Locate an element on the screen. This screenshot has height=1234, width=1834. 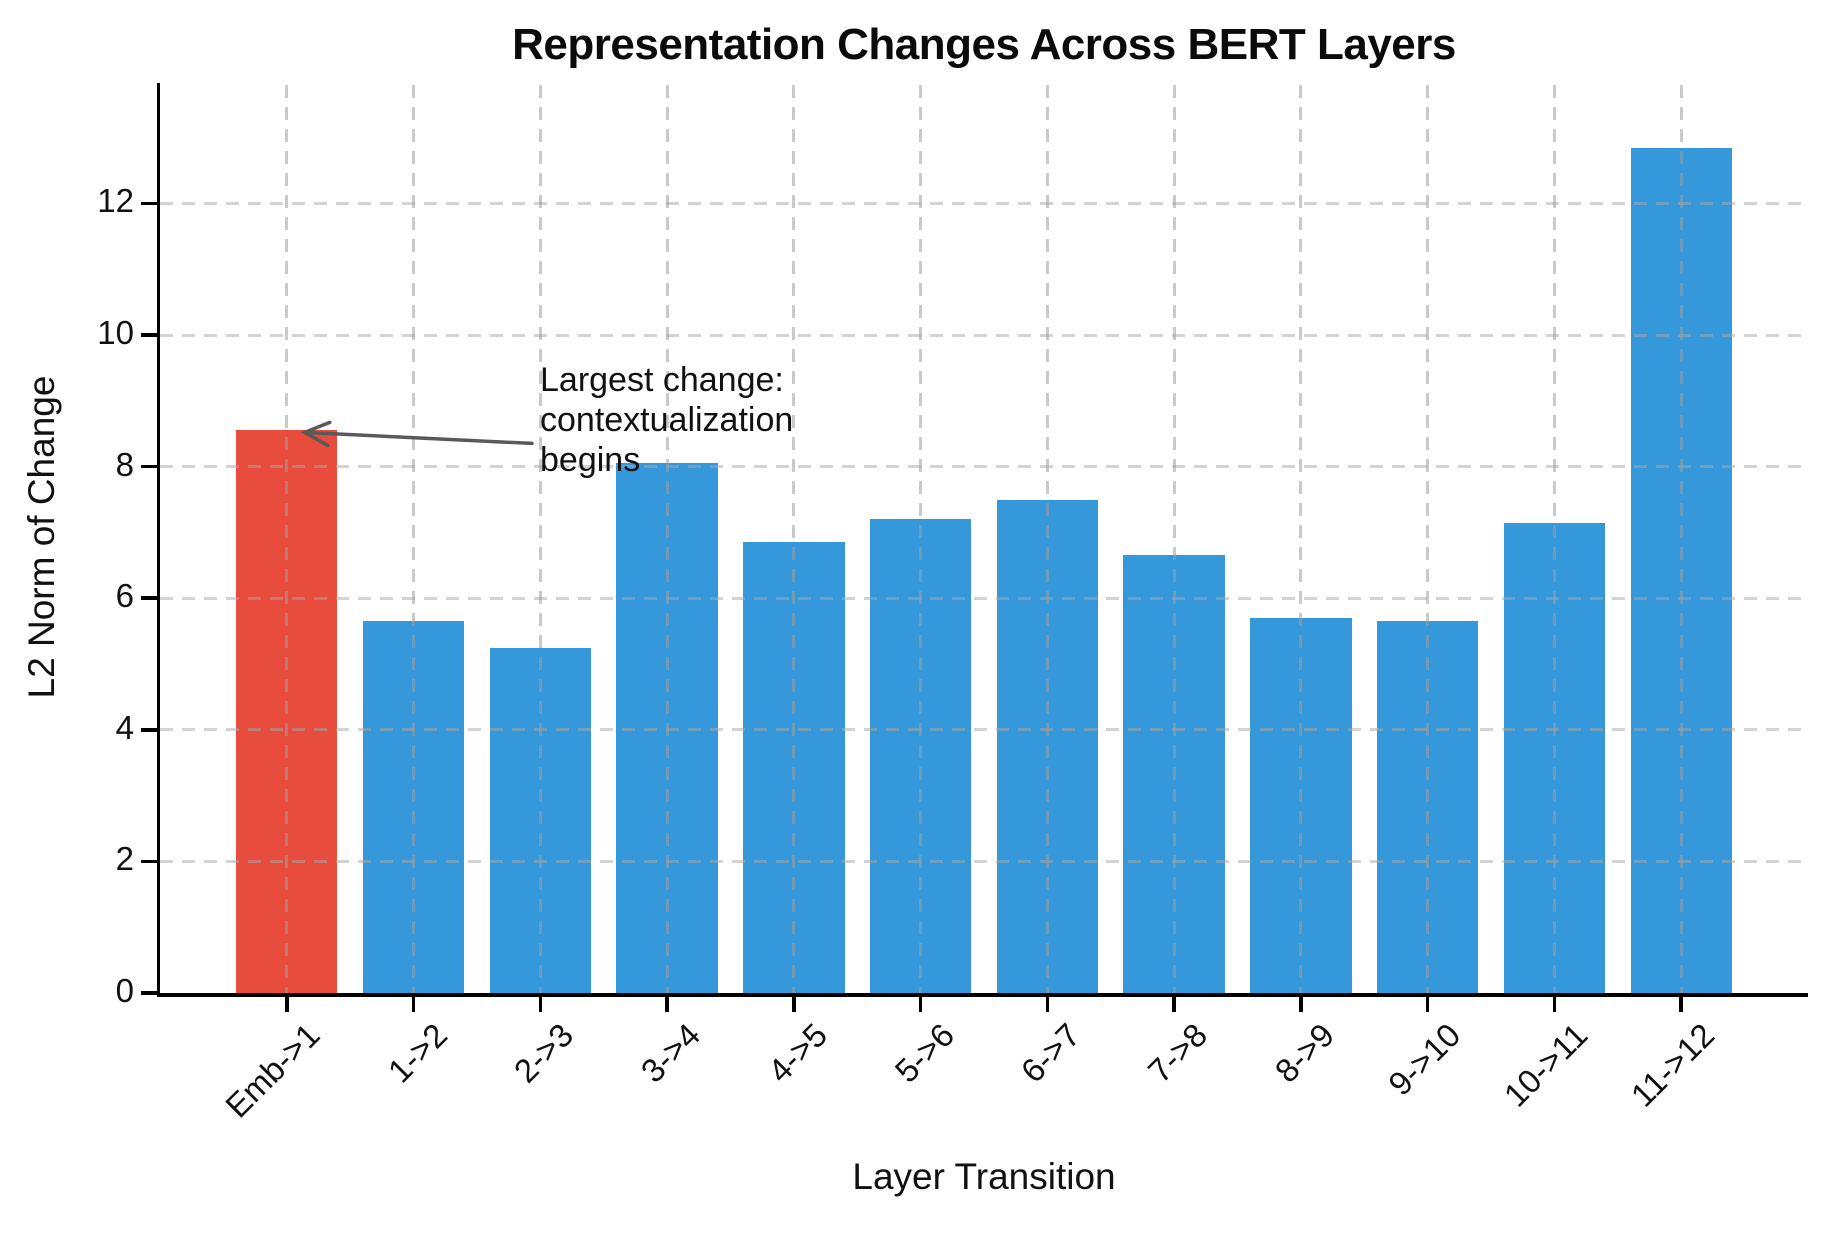
x-tick-label: 11->12 is located at coordinates (1672, 1065).